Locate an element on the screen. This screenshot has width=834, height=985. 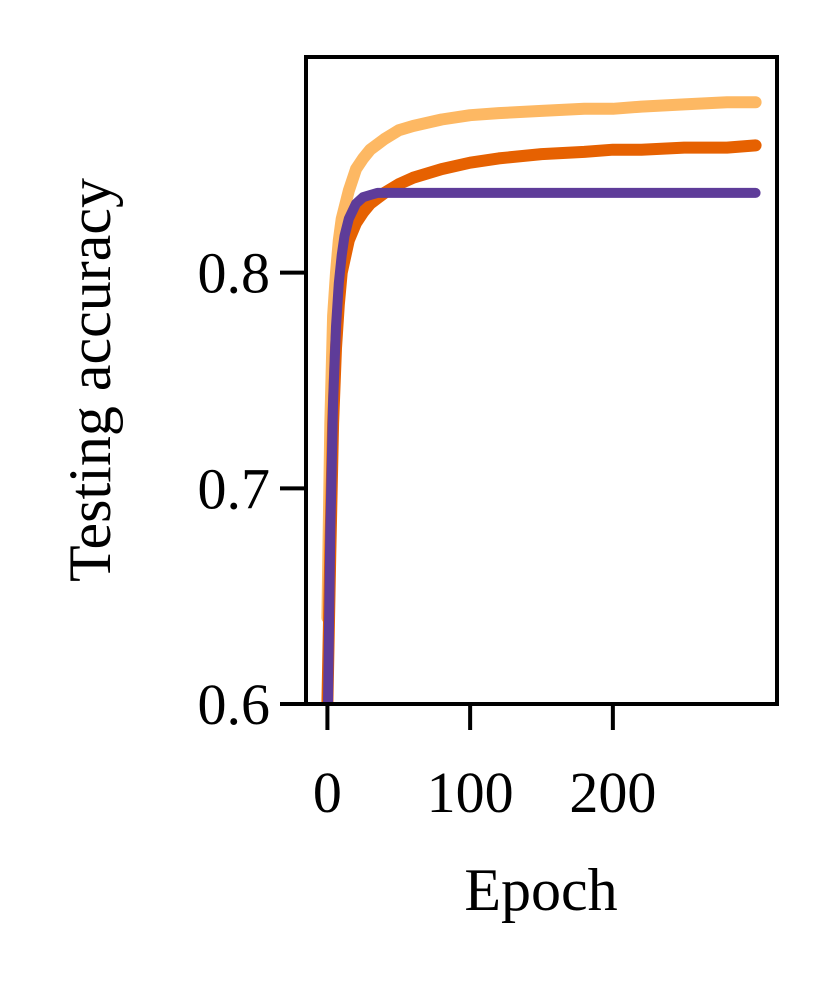
x-tick-label: 0 is located at coordinates (327, 792).